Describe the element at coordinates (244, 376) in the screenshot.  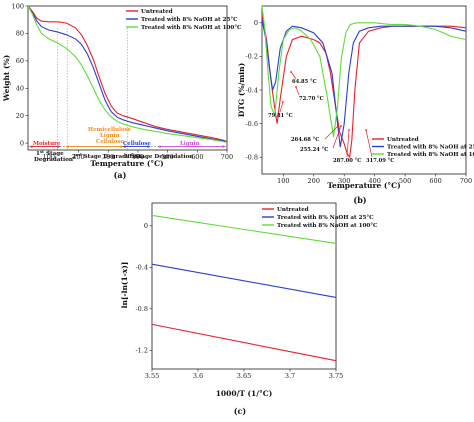
I see `panel-c-xtick-label: 3.65` at that location.